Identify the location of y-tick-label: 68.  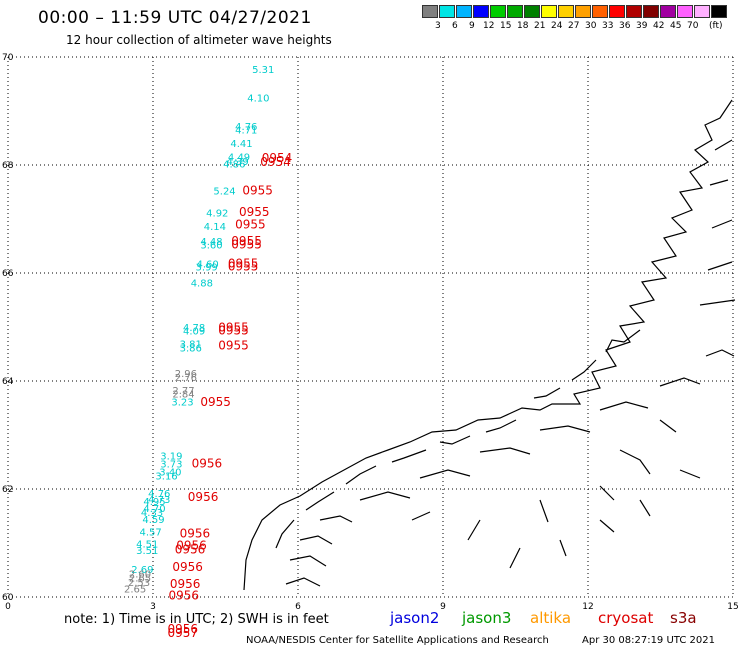
(8, 166).